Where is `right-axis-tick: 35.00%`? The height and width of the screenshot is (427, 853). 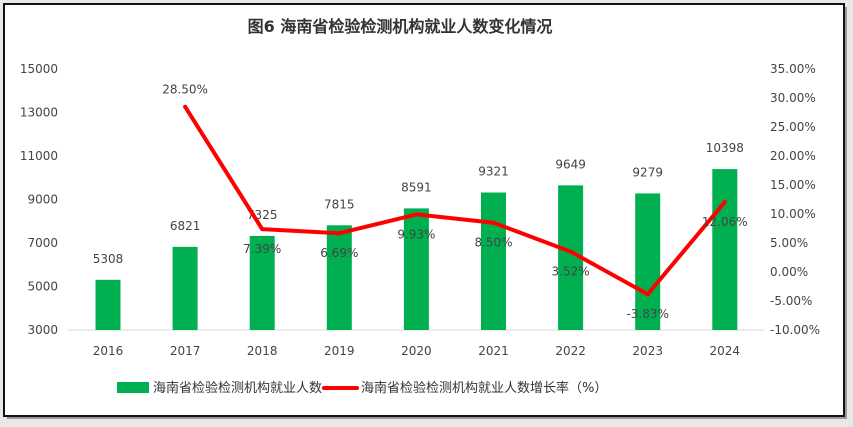 right-axis-tick: 35.00% is located at coordinates (793, 69).